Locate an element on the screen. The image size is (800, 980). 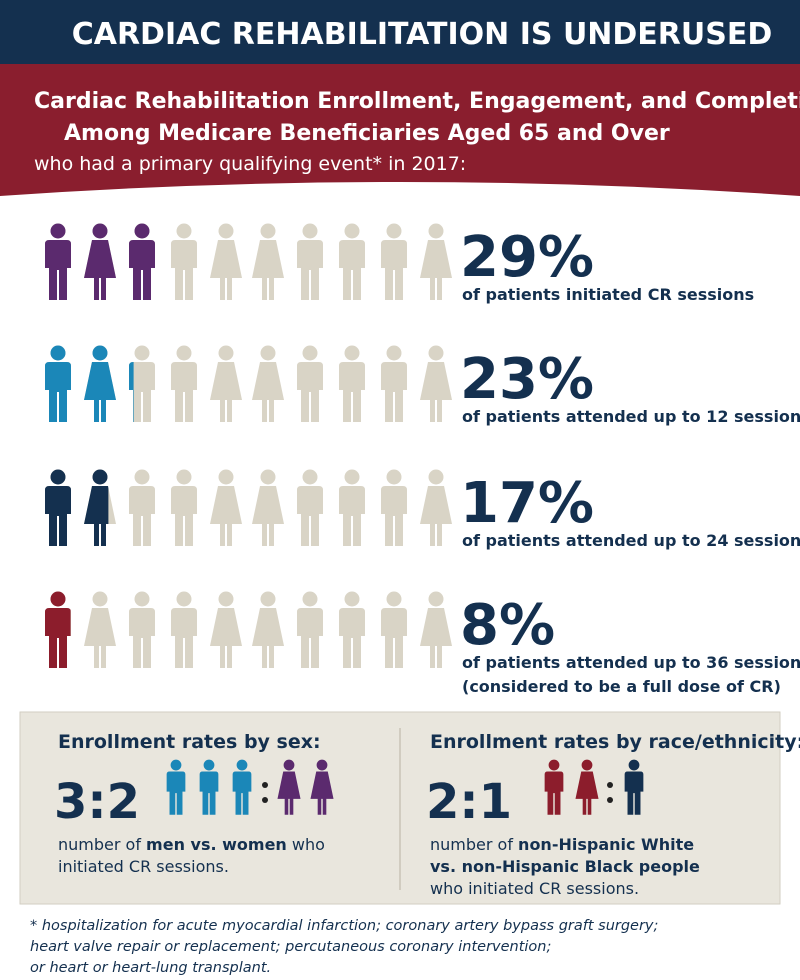
row-caption: of patients attended up to 24 sessions is located at coordinates (631, 540).